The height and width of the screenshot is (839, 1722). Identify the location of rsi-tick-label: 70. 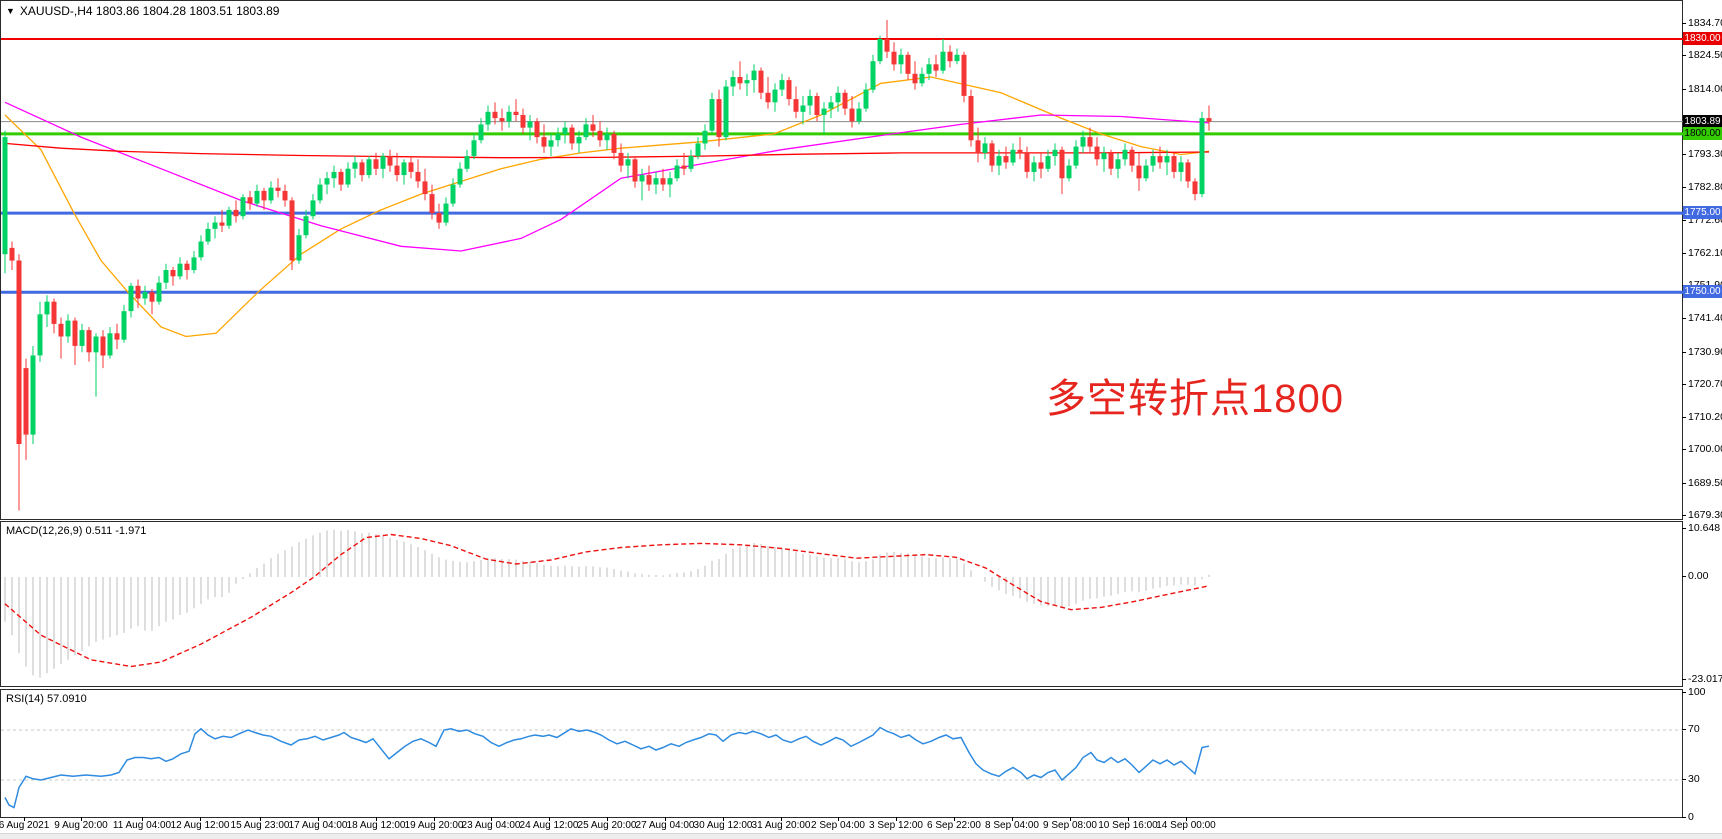
(1694, 729).